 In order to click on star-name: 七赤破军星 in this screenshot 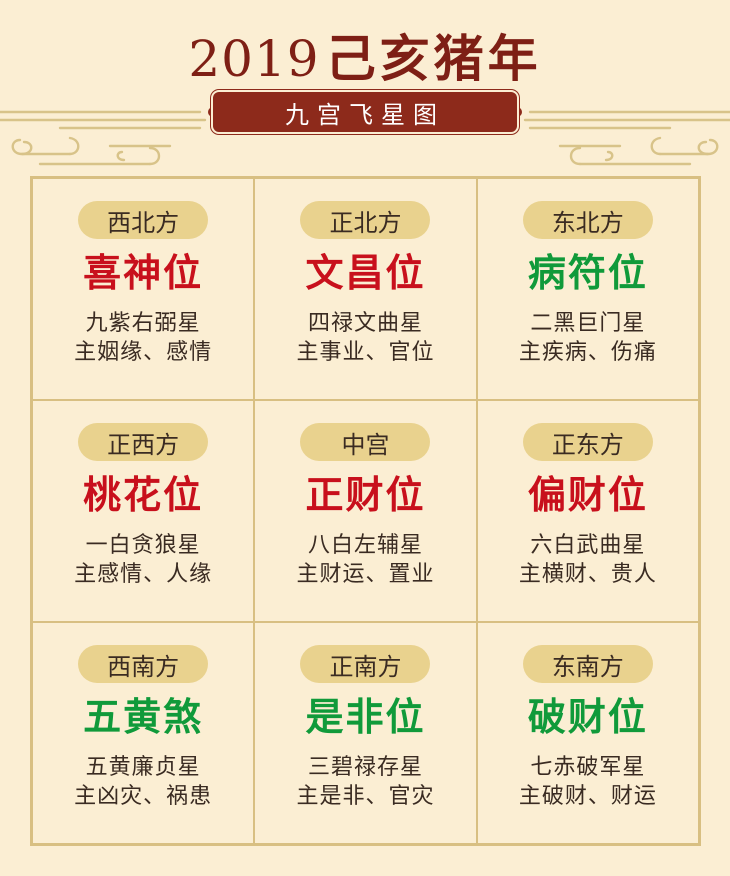, I will do `click(588, 767)`.